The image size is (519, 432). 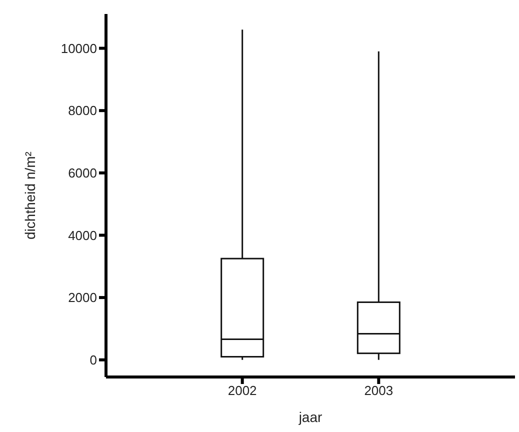 What do you see at coordinates (30, 195) in the screenshot?
I see `y-axis-title: dichtheid n/m²` at bounding box center [30, 195].